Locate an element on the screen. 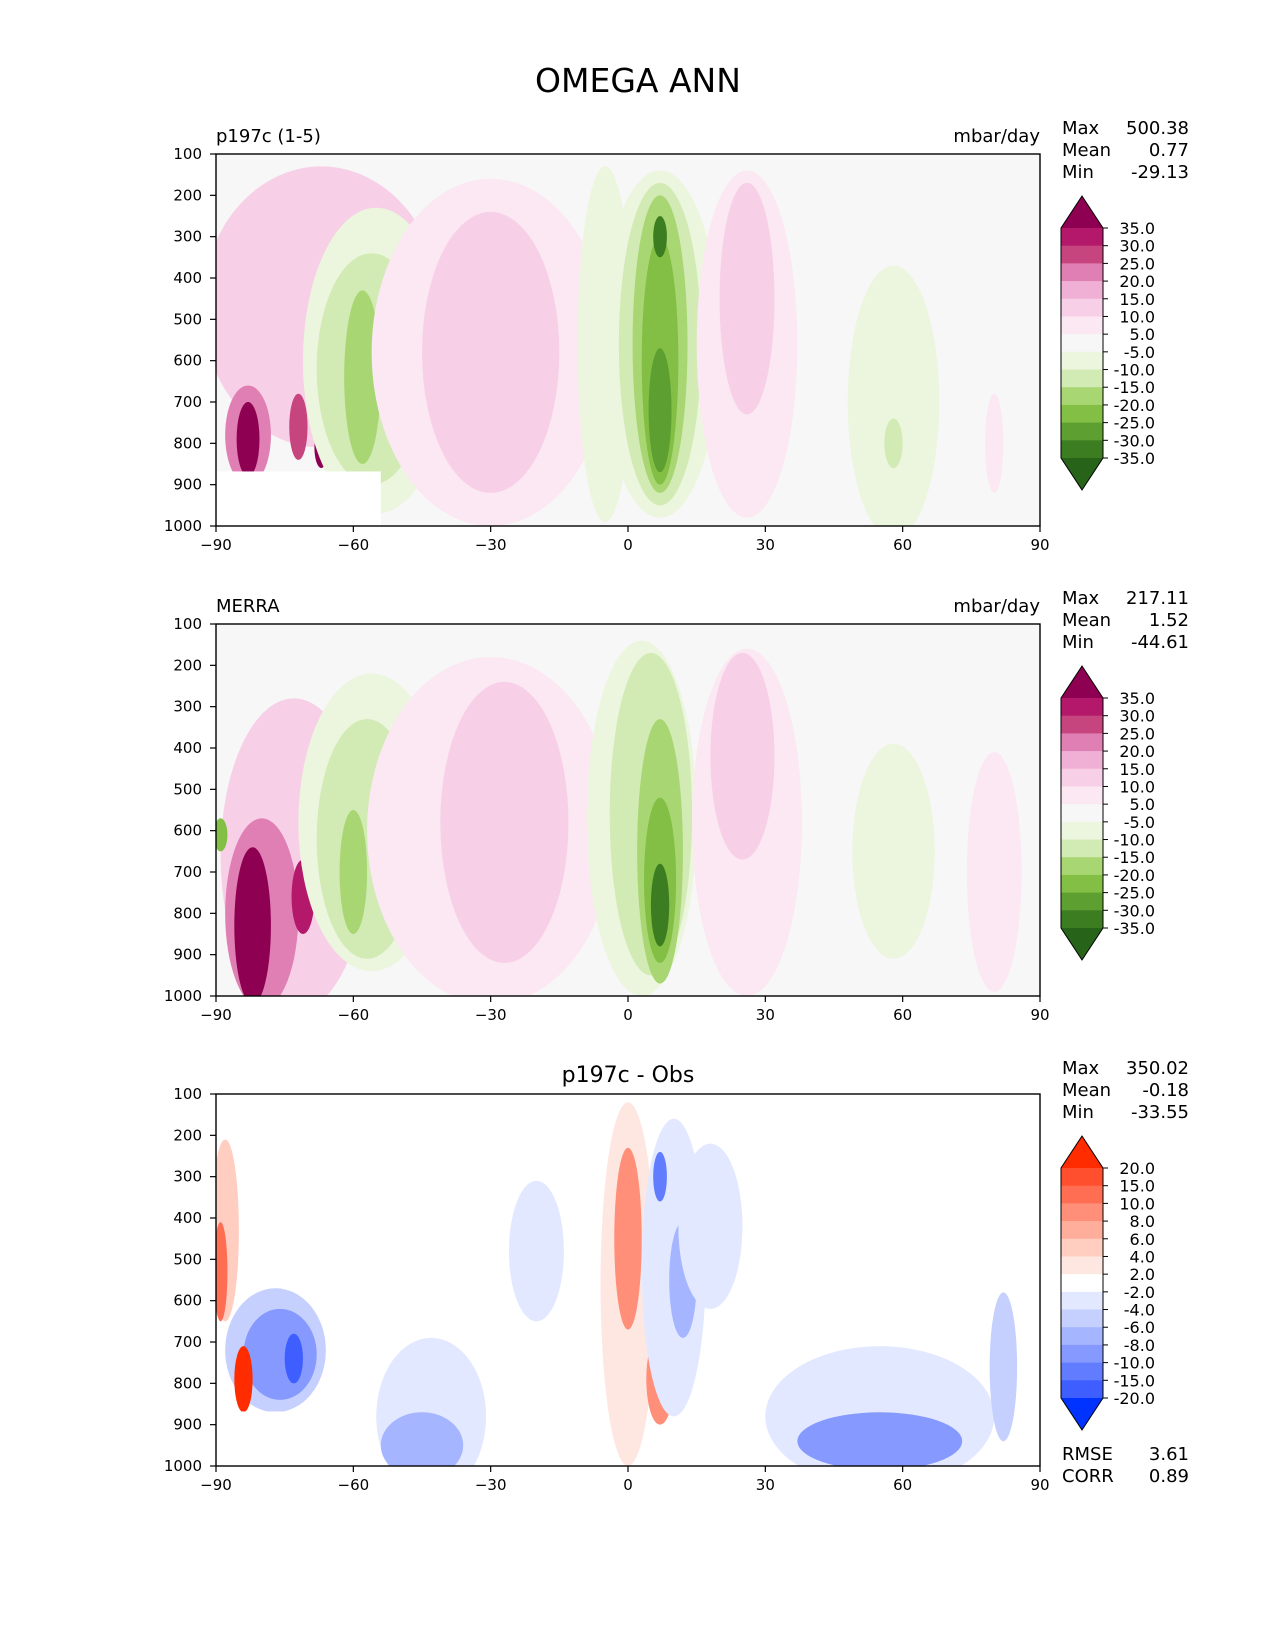 The image size is (1275, 1650). panel-label: p197c (1-5) is located at coordinates (268, 136).